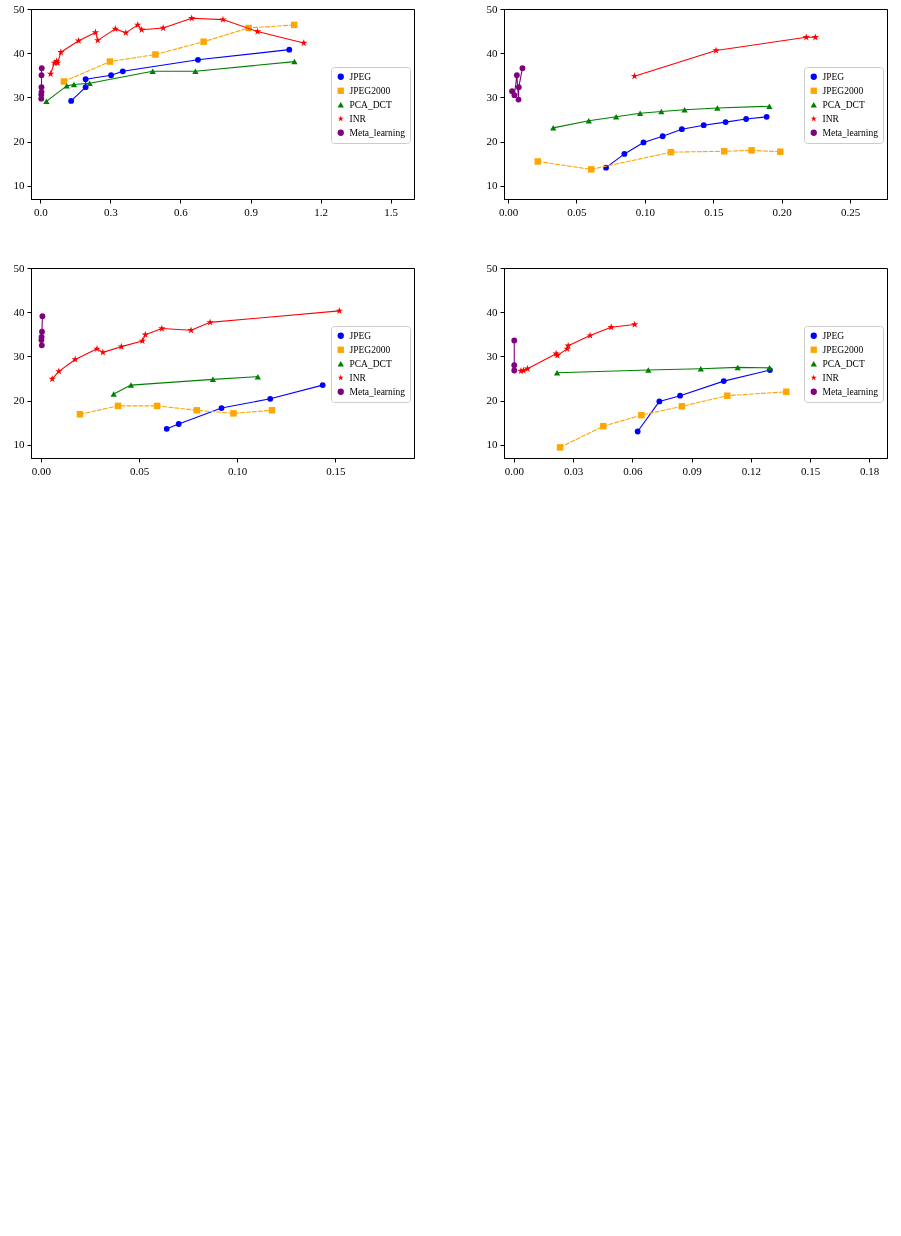 The image size is (901, 1236). Describe the element at coordinates (850, 211) in the screenshot. I see `x-tick-label: 0.25` at that location.